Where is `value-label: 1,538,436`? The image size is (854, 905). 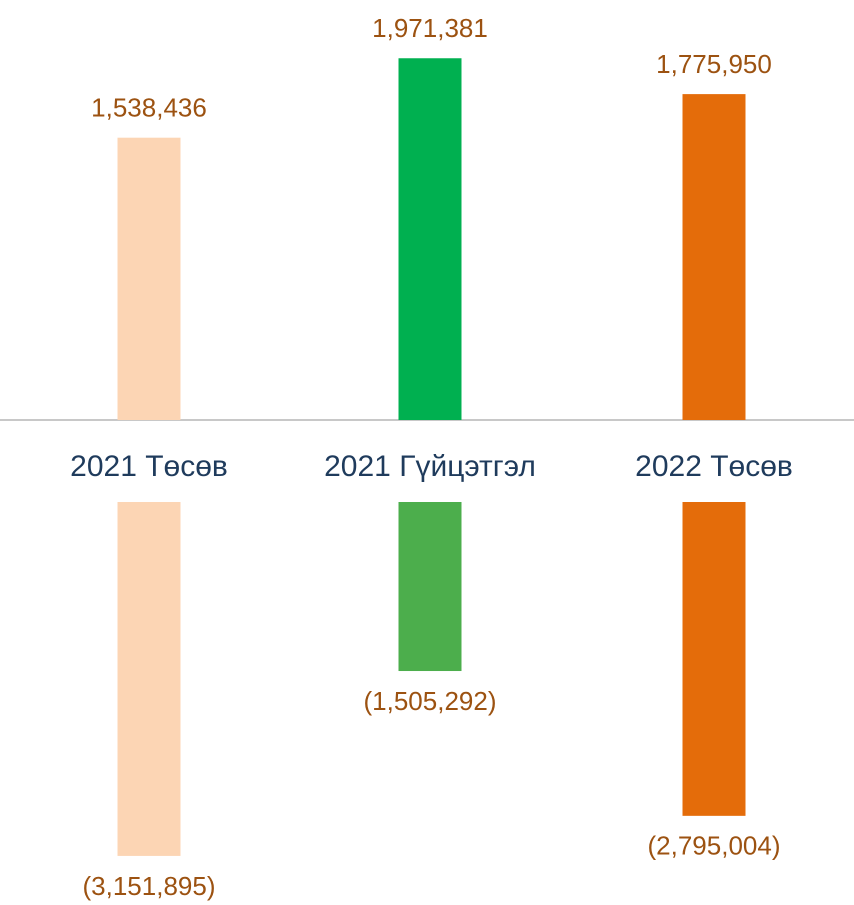
value-label: 1,538,436 is located at coordinates (149, 108).